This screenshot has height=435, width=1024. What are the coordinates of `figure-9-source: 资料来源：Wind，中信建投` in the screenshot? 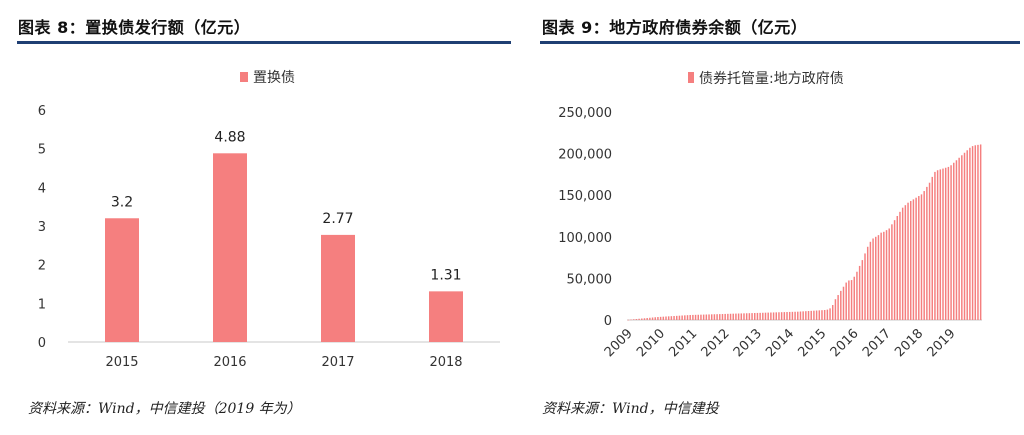 It's located at (630, 409).